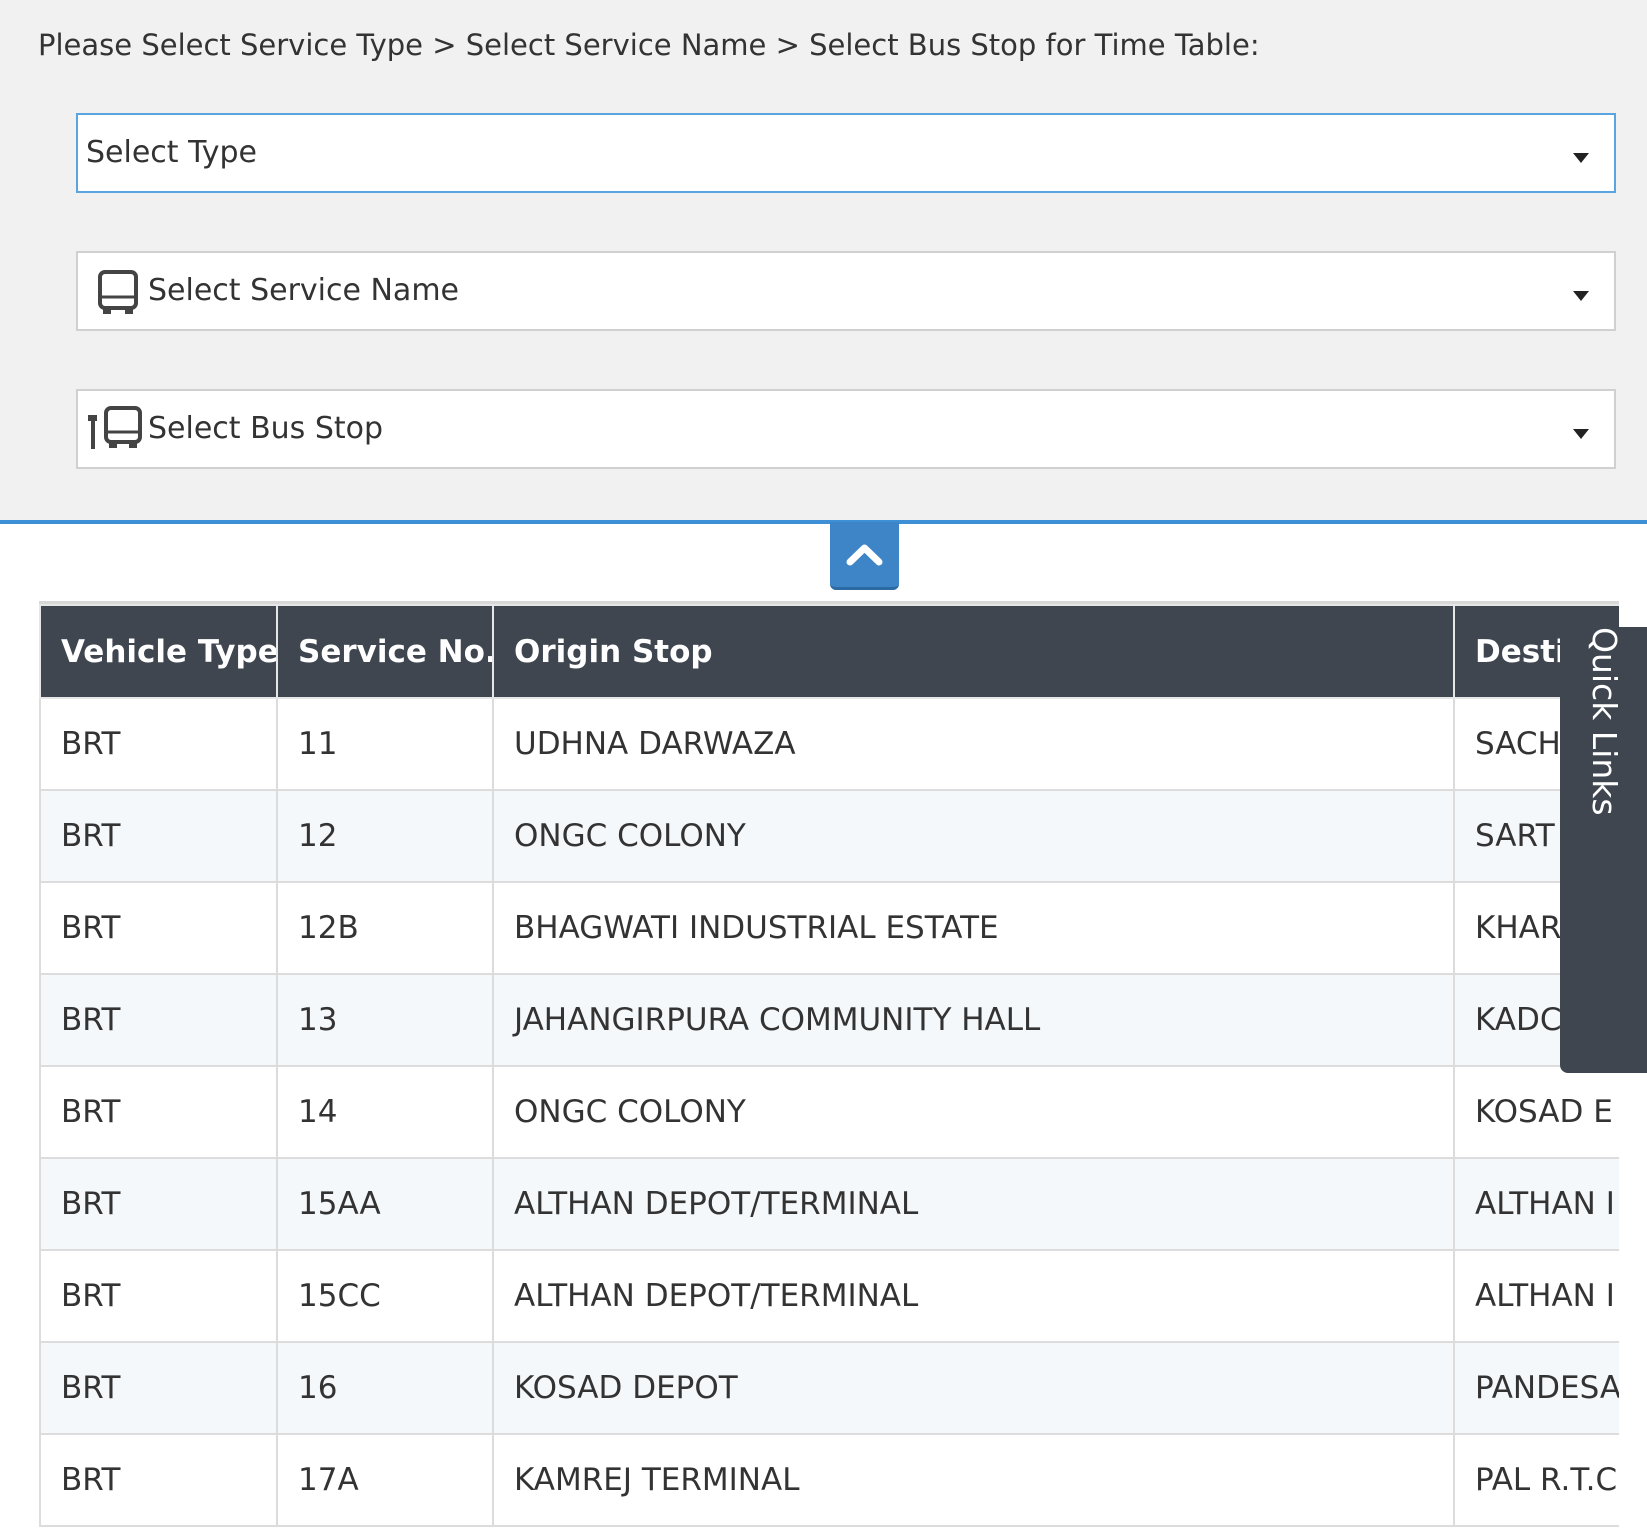  Describe the element at coordinates (385, 651) in the screenshot. I see `header-cell: Service No.` at that location.